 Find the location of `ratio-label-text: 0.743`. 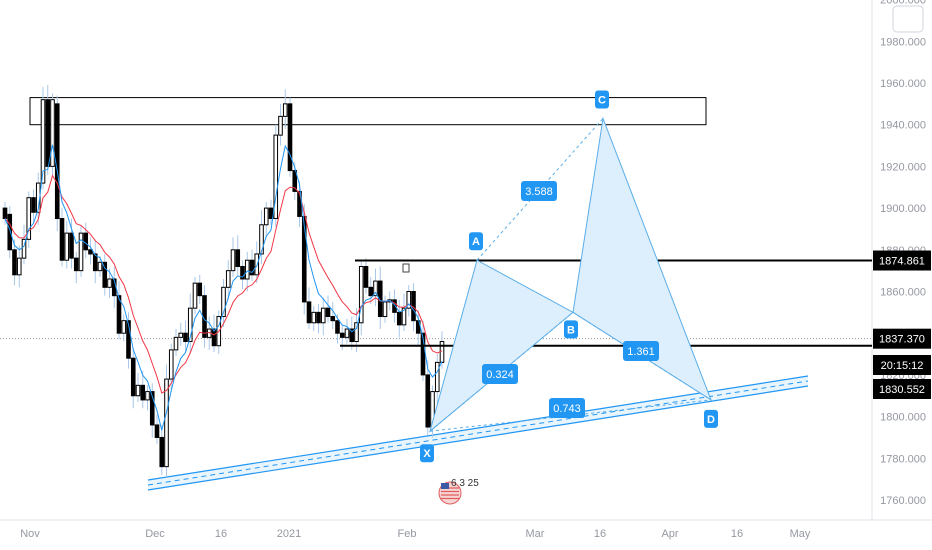

ratio-label-text: 0.743 is located at coordinates (567, 409).